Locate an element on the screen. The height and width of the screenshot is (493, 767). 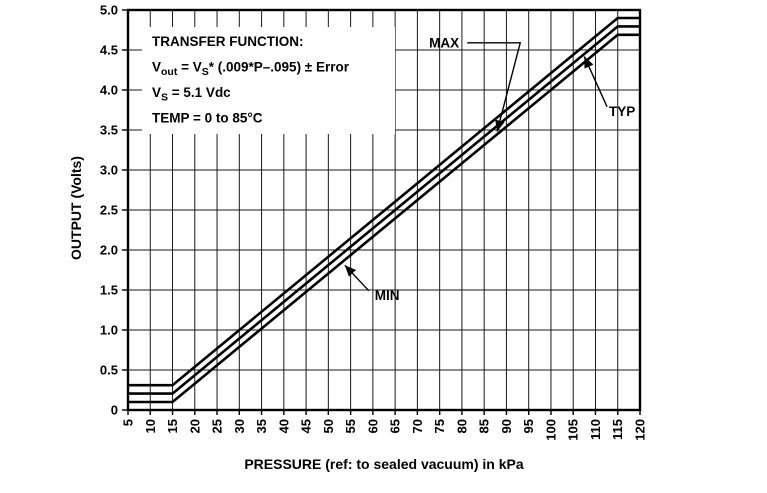
x-tick-label: 115 is located at coordinates (617, 429).